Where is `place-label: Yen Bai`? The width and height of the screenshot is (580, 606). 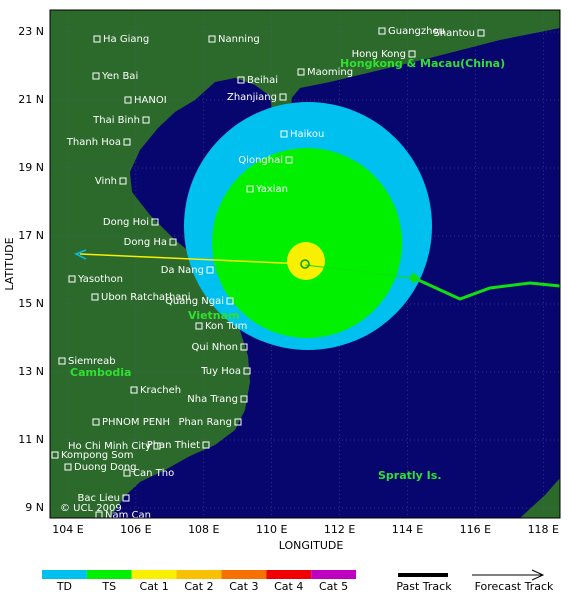 place-label: Yen Bai is located at coordinates (119, 76).